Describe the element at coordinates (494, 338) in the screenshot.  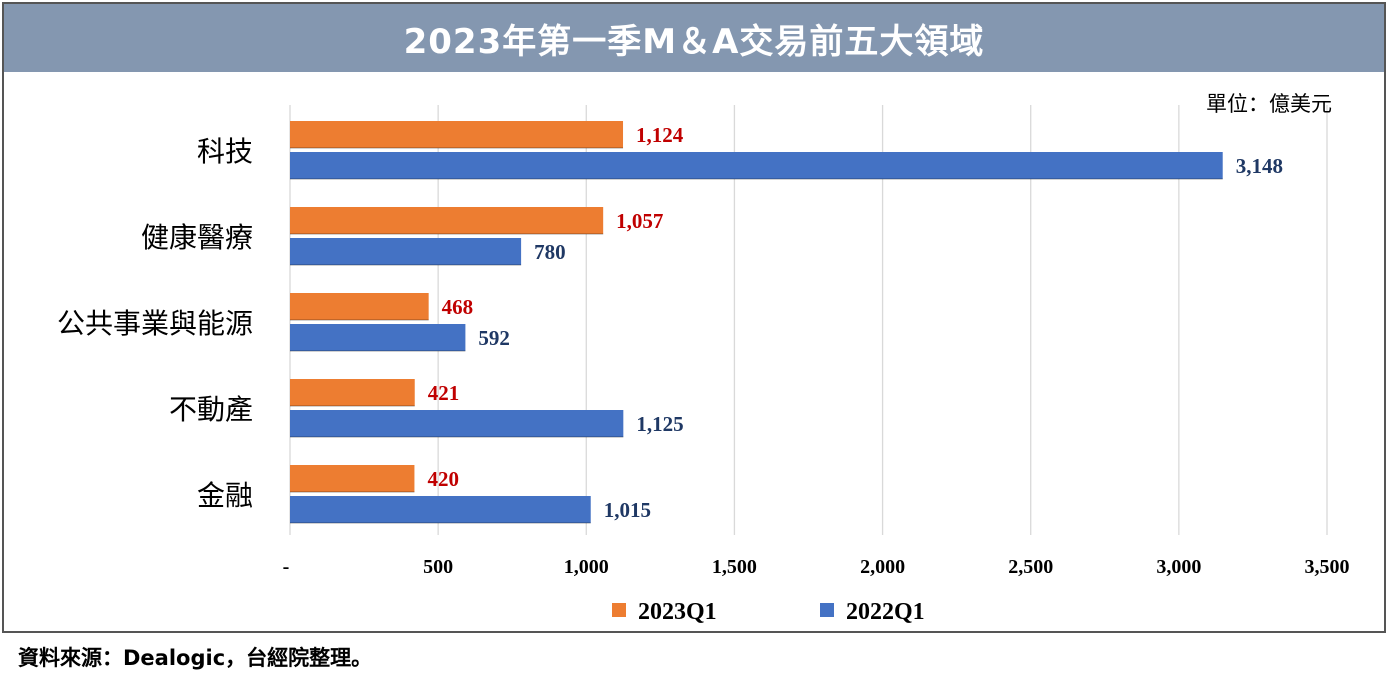
I see `data-label: 592` at that location.